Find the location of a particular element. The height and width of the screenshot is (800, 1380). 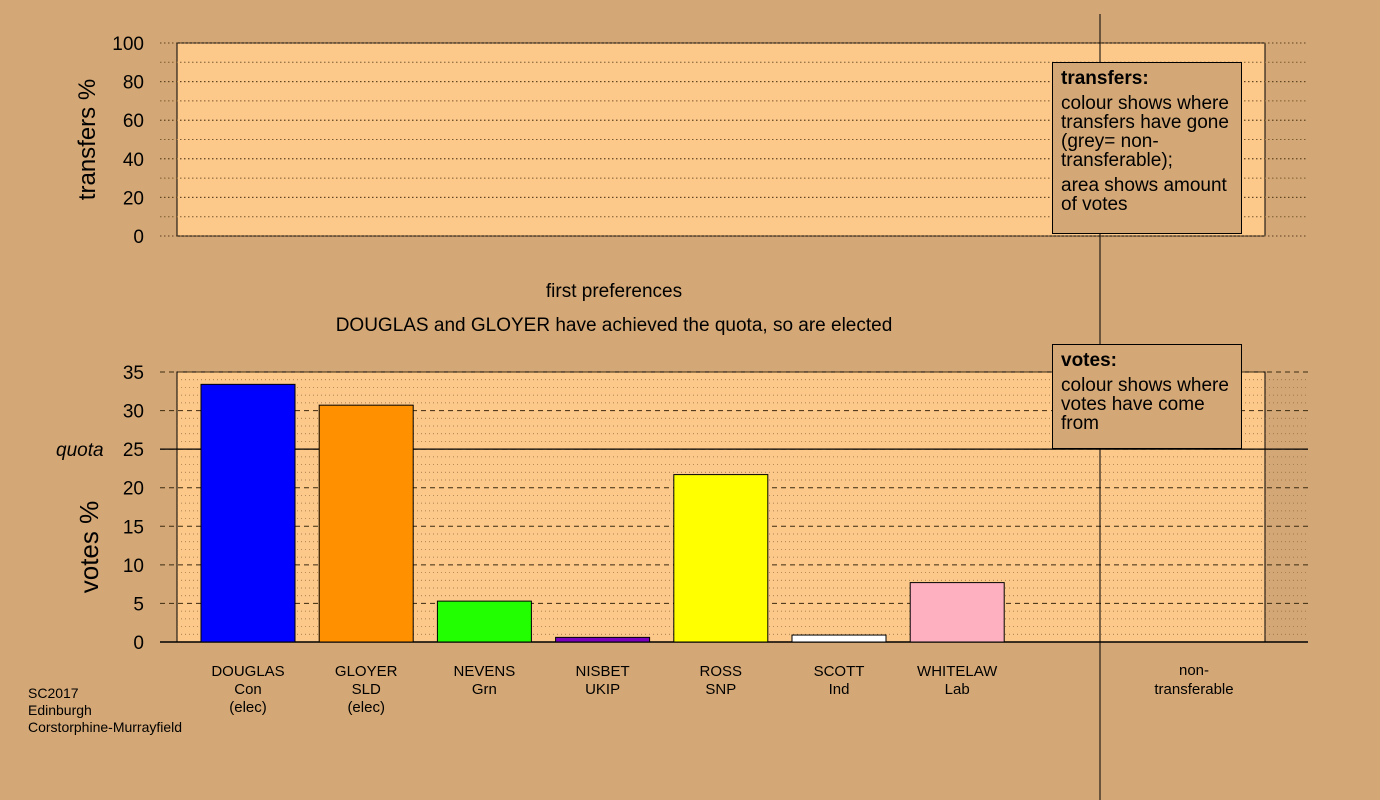

transfers-y-tick-label: 0 is located at coordinates (138, 237).